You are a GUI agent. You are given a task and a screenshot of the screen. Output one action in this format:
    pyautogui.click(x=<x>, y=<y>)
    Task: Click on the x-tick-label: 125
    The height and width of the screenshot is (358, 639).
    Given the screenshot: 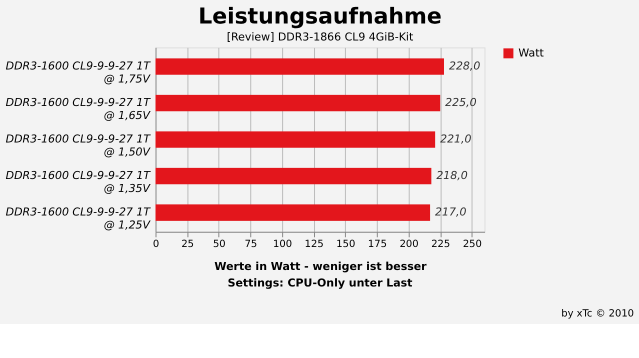 What is the action you would take?
    pyautogui.click(x=314, y=244)
    